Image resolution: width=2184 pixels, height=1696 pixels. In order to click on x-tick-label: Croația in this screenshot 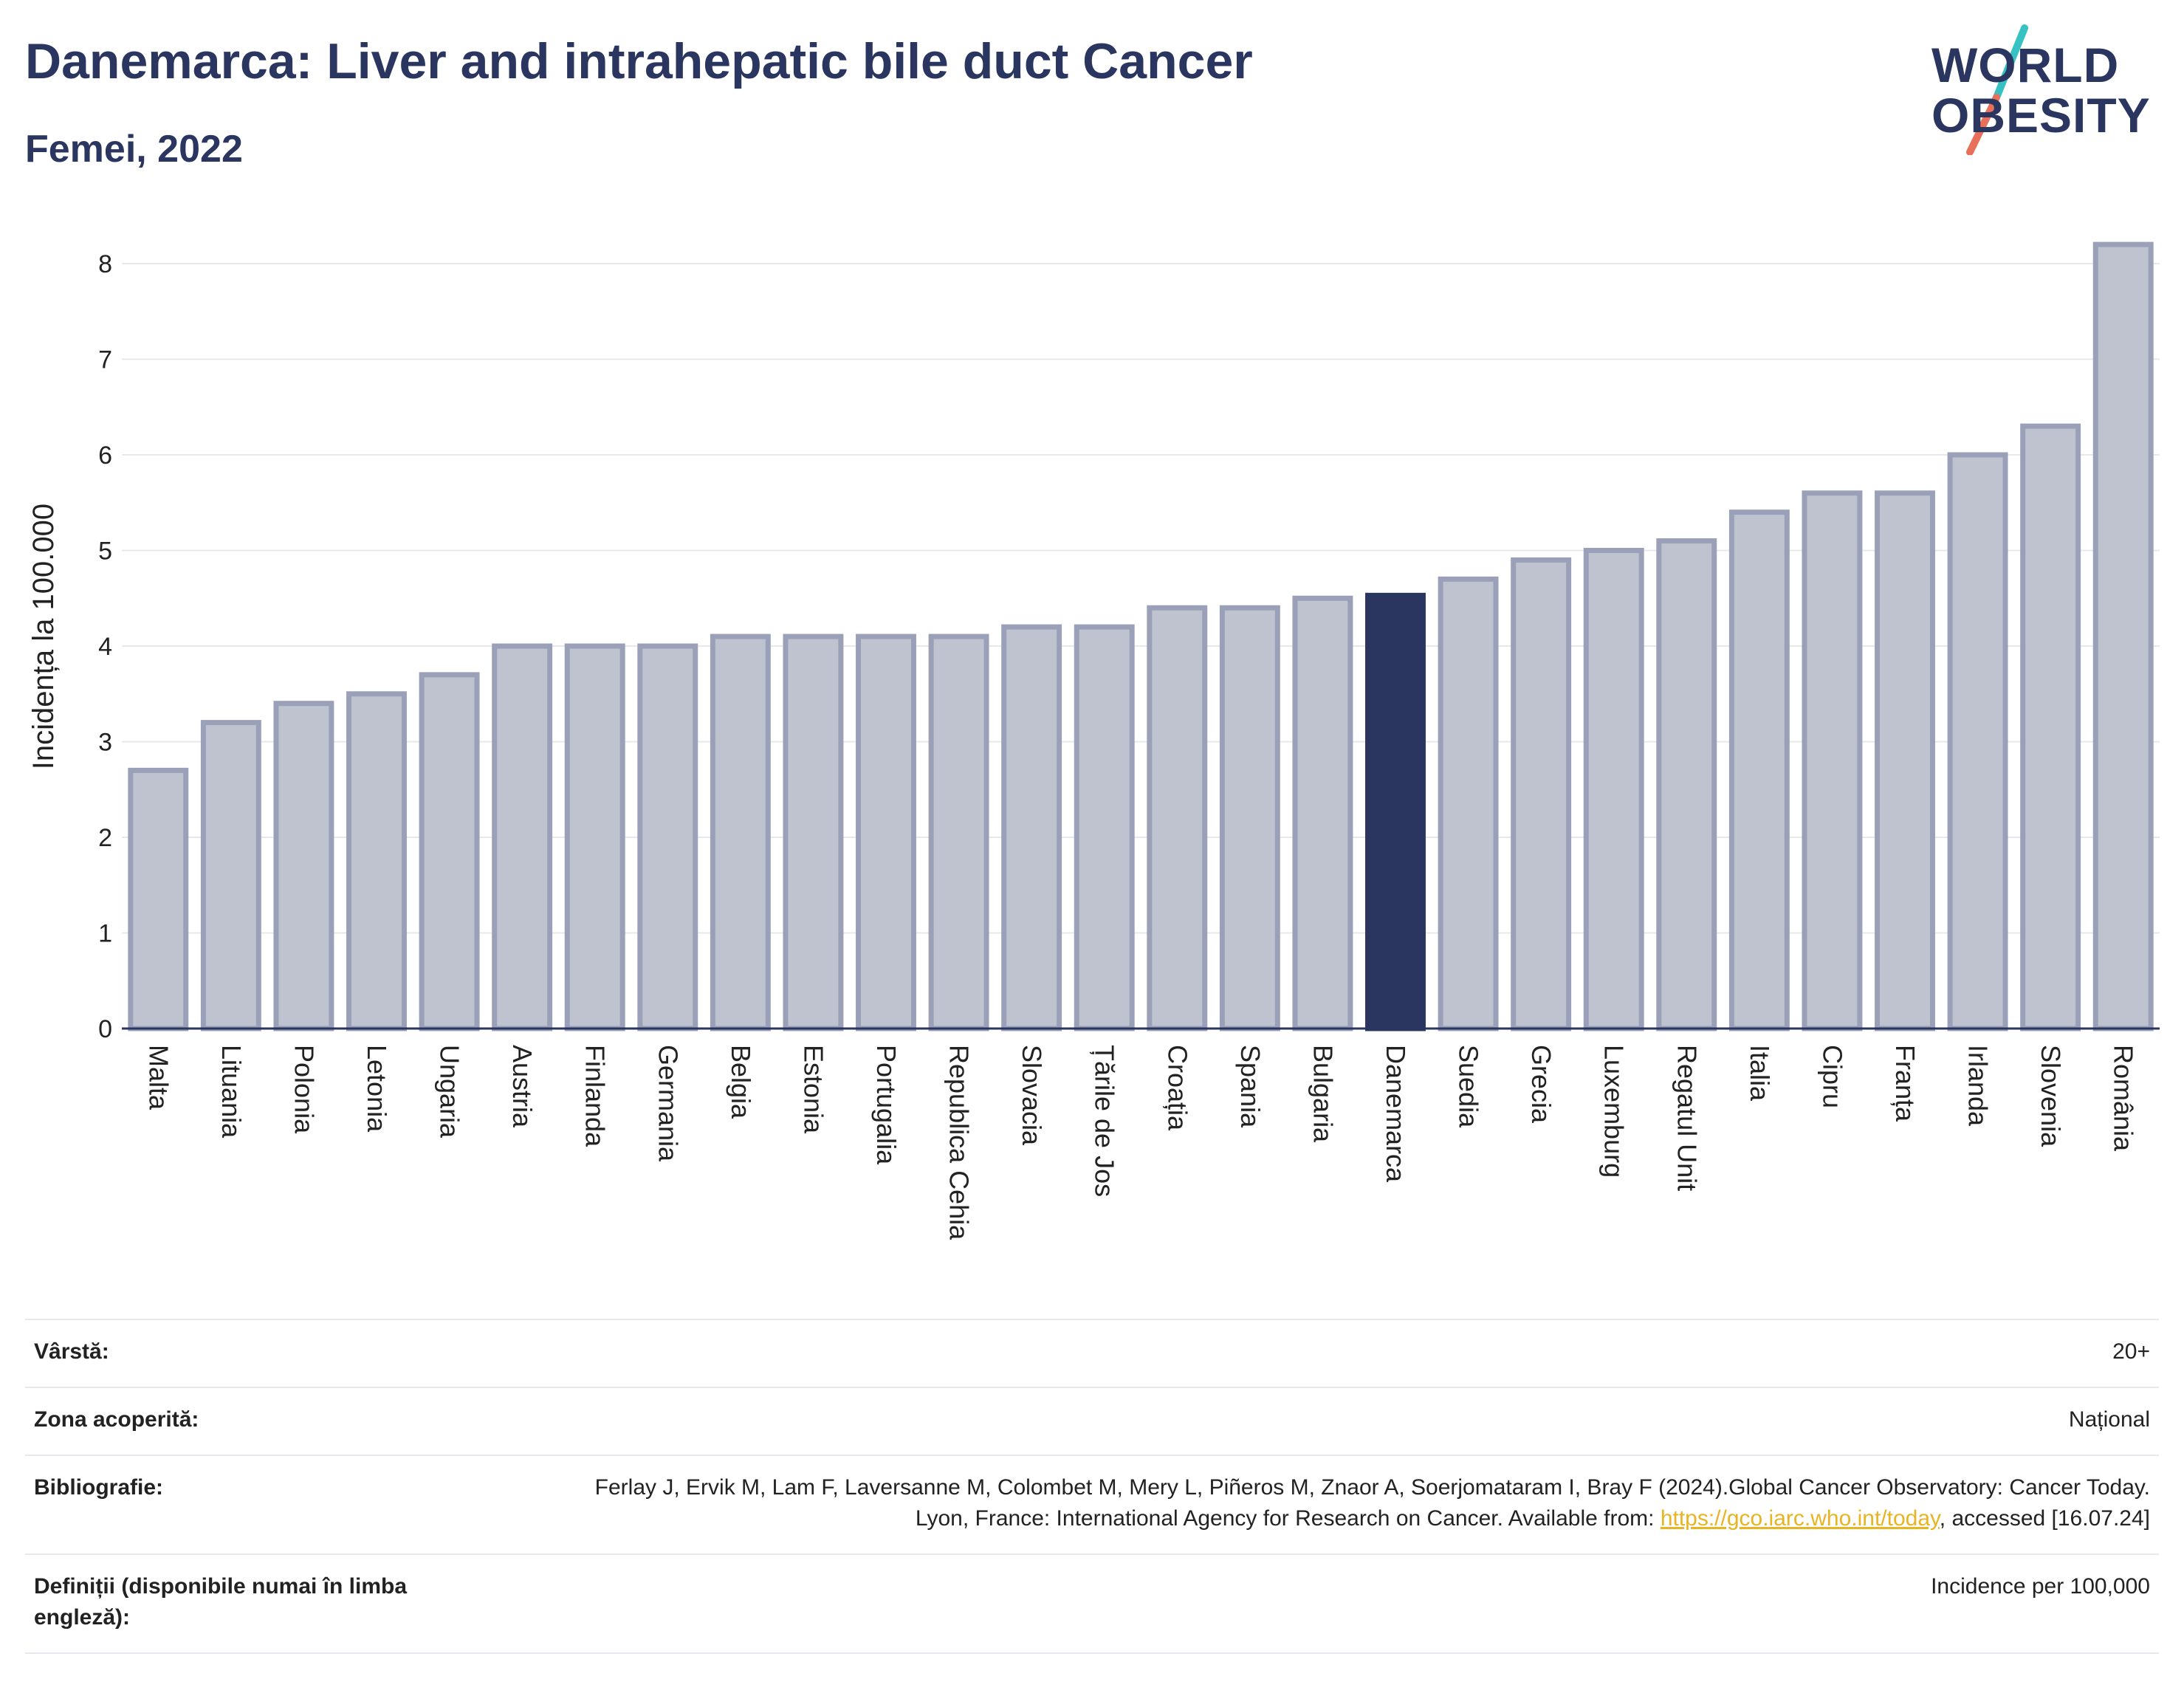, I will do `click(1177, 1088)`.